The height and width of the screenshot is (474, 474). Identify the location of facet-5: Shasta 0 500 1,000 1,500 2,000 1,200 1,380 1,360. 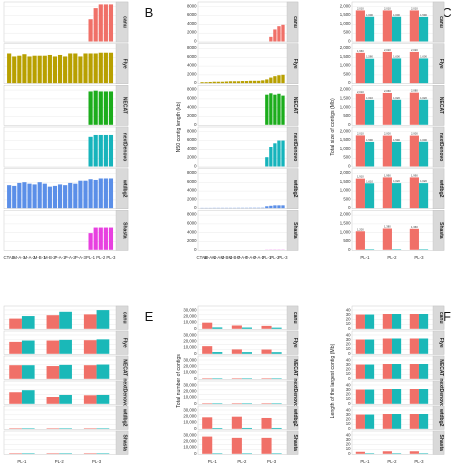
(392, 231).